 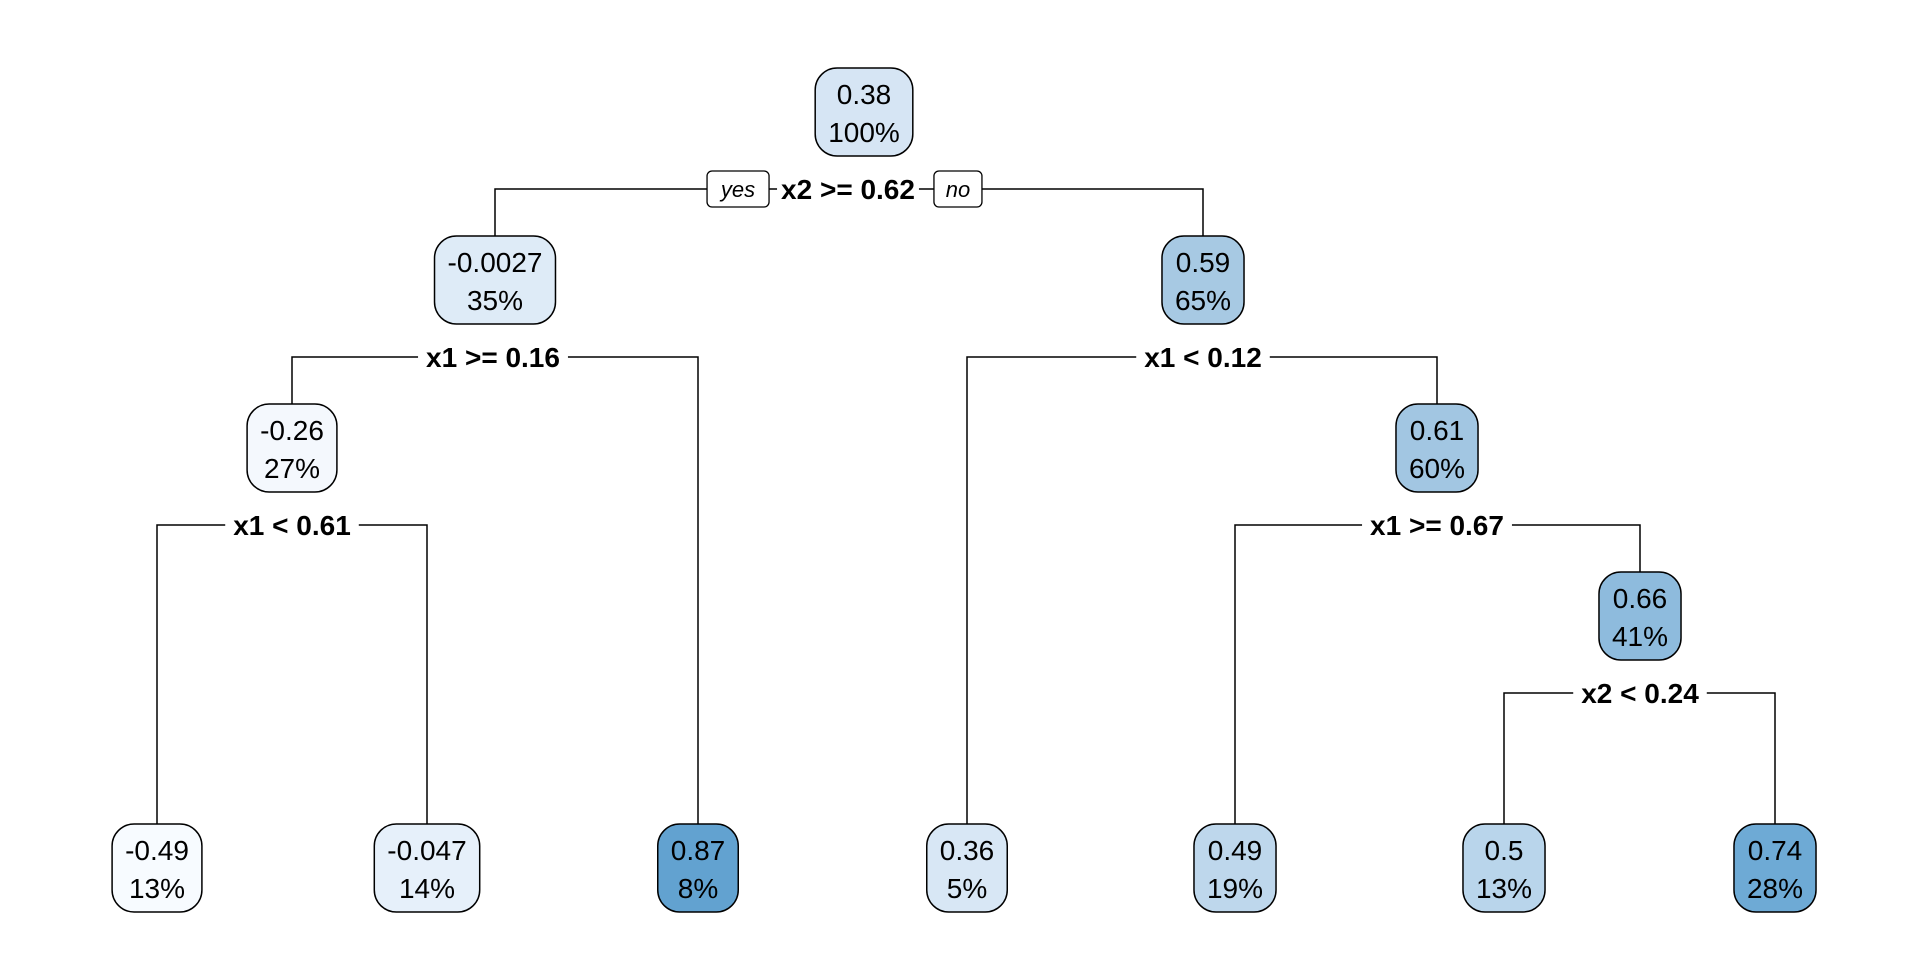 I want to click on split-label-s3: x1 < 0.12, so click(x=1203, y=357).